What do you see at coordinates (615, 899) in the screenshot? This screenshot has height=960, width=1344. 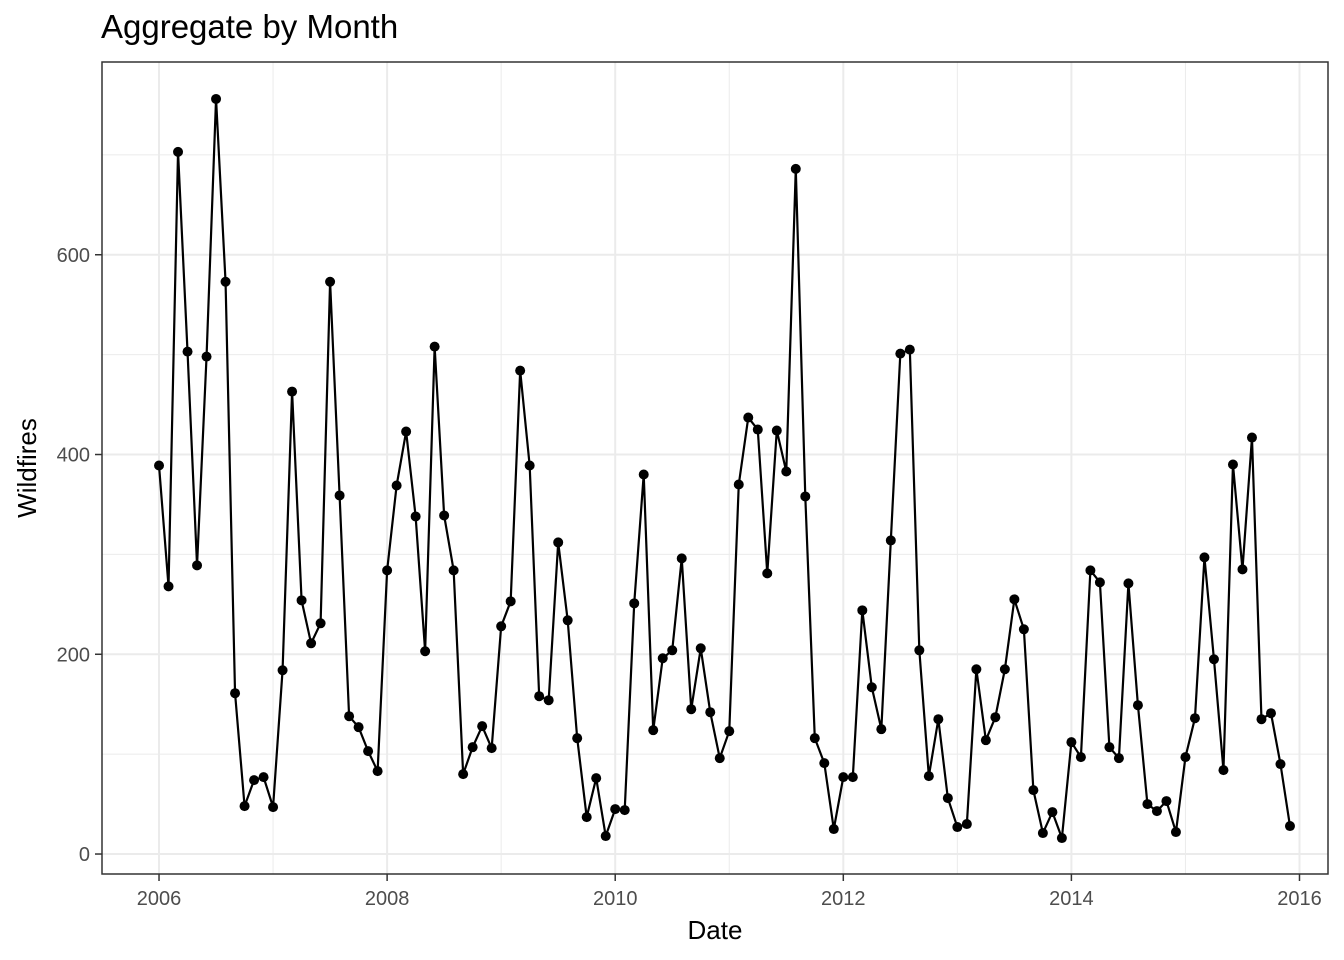 I see `x-tick-label: 2010` at bounding box center [615, 899].